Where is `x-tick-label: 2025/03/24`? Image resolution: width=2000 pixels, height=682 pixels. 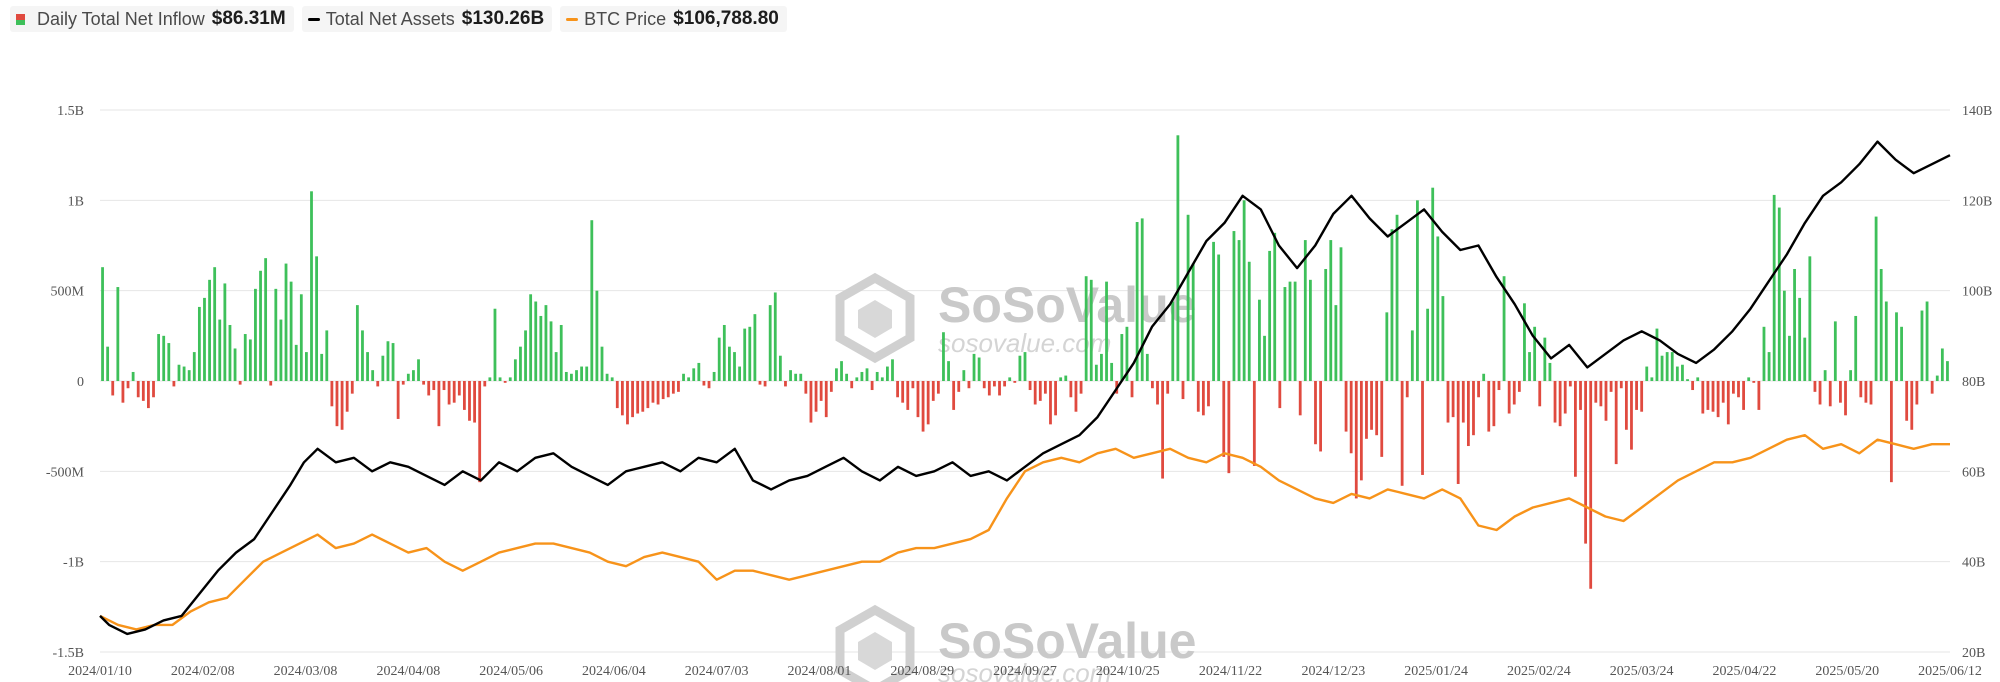 x-tick-label: 2025/03/24 is located at coordinates (1642, 671).